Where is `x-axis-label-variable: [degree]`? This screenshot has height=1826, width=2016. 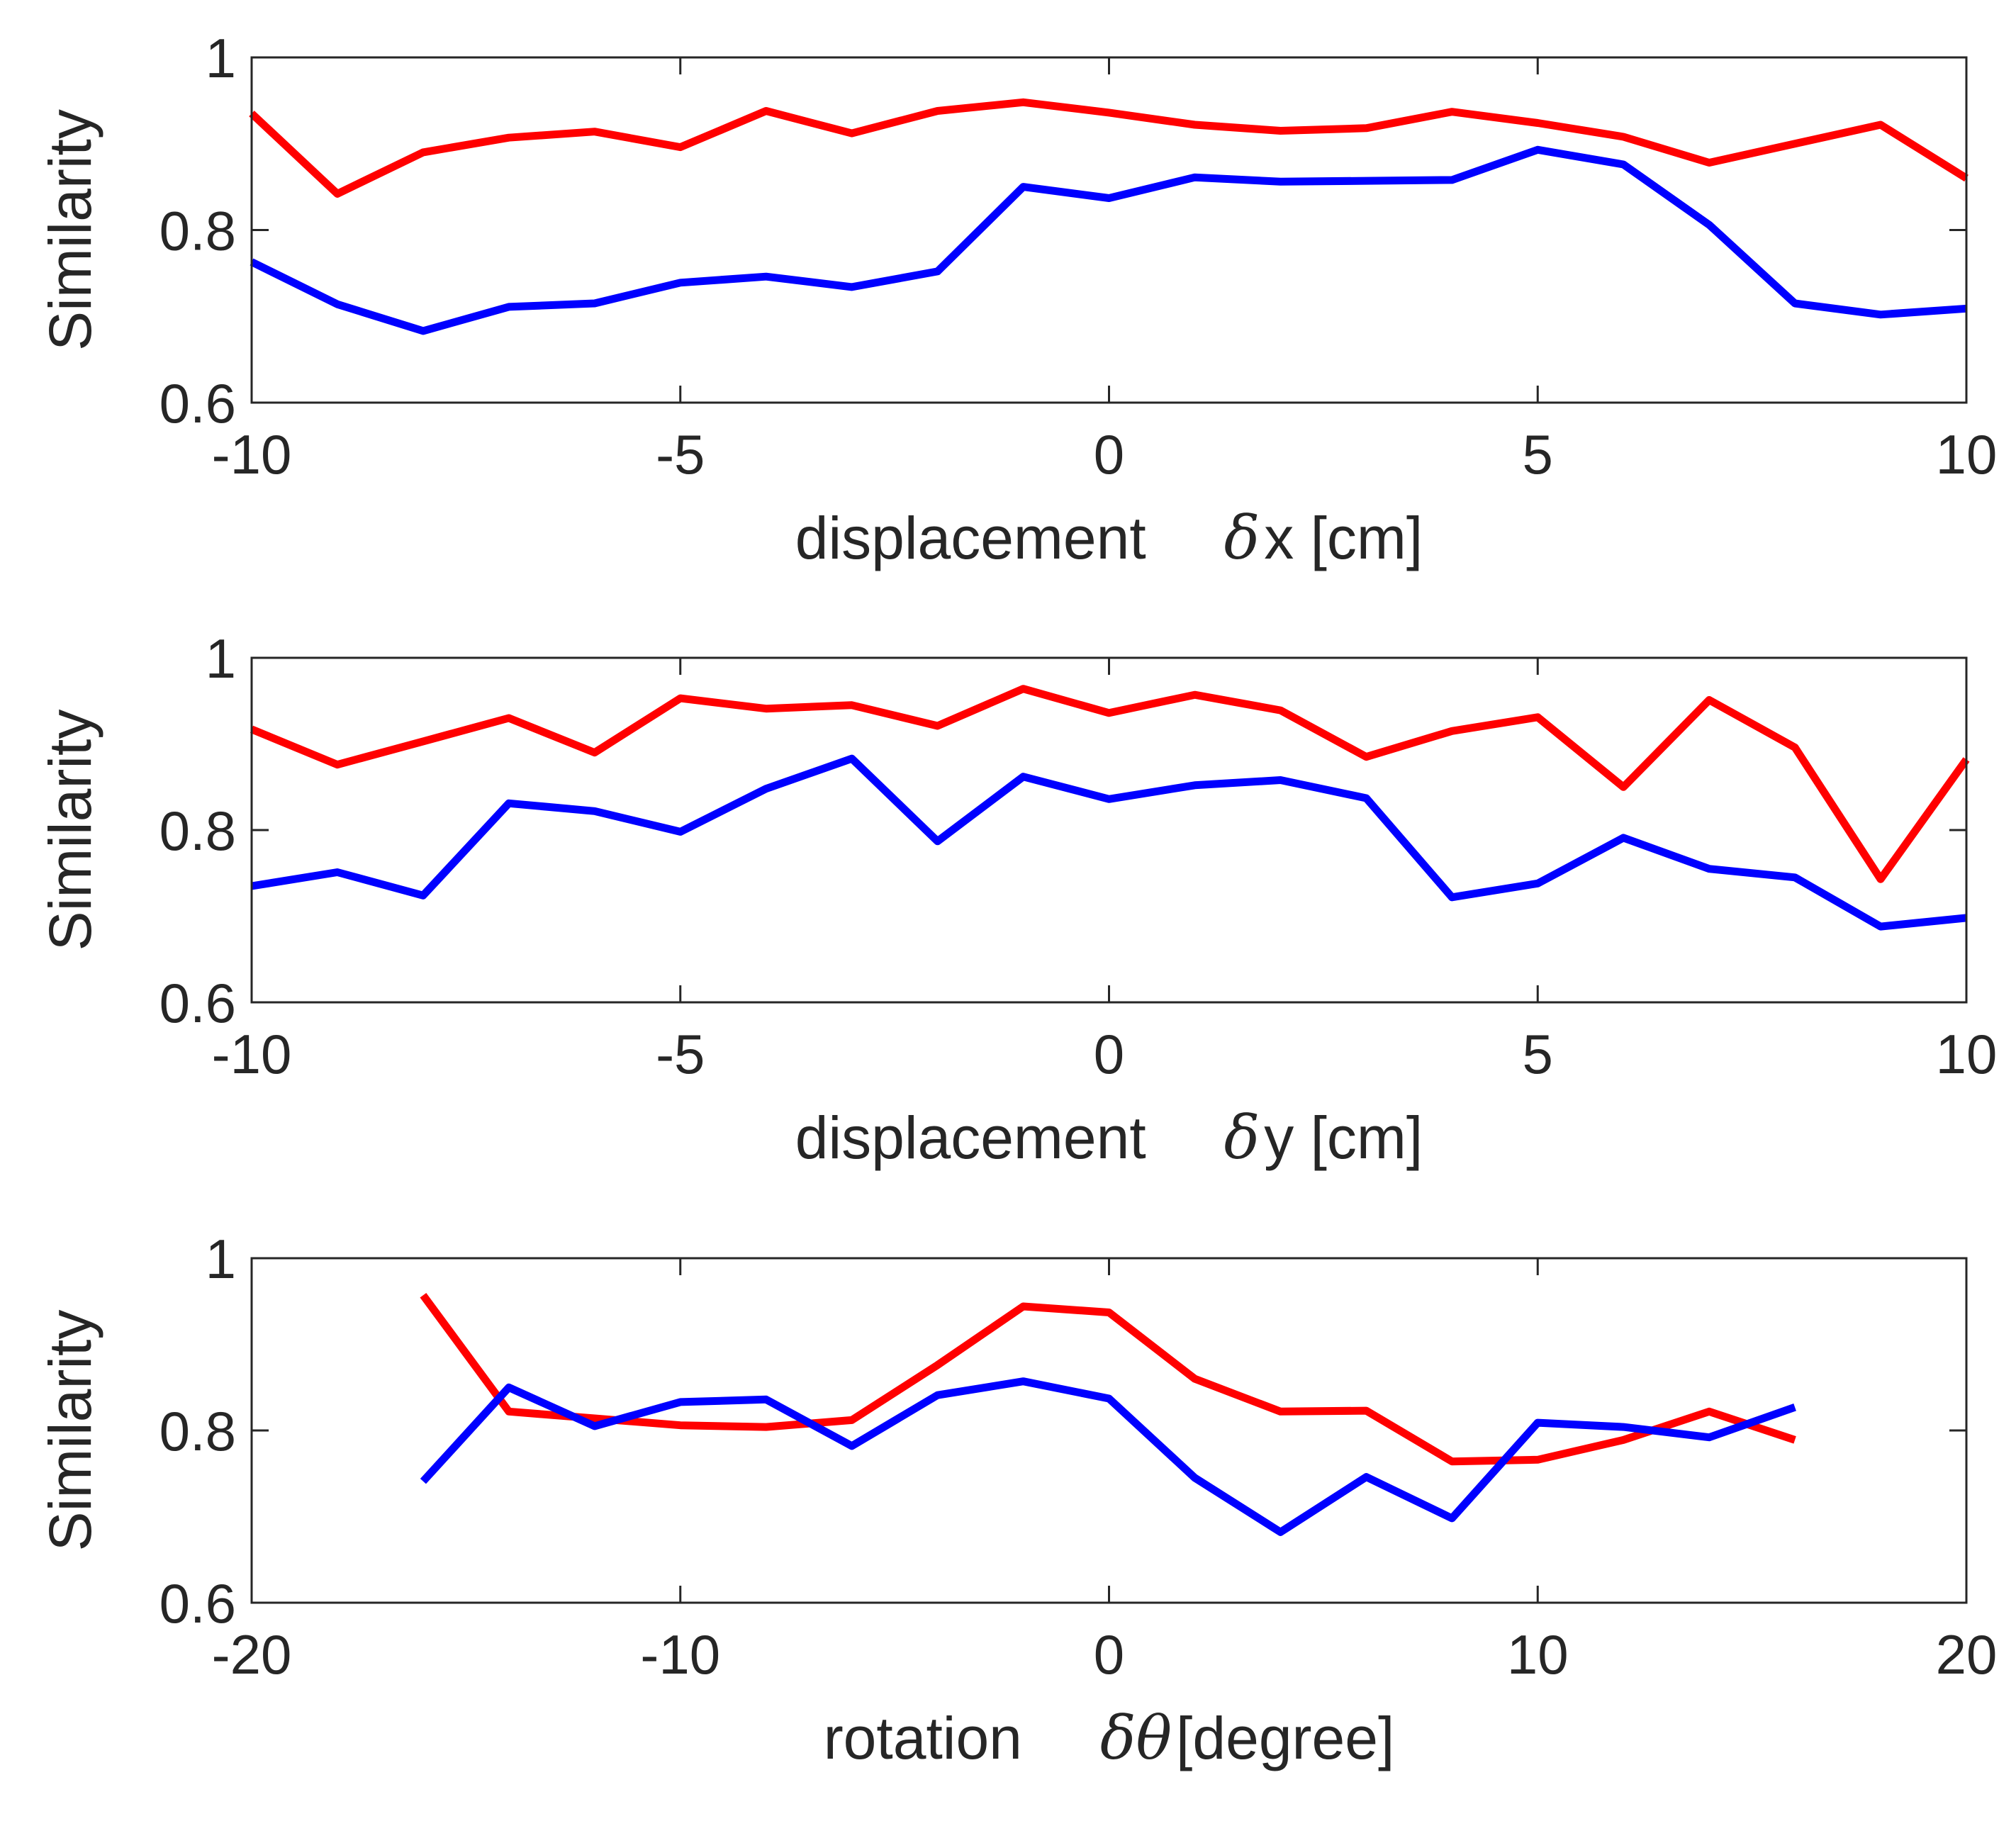
x-axis-label-variable: [degree] is located at coordinates (1285, 1738).